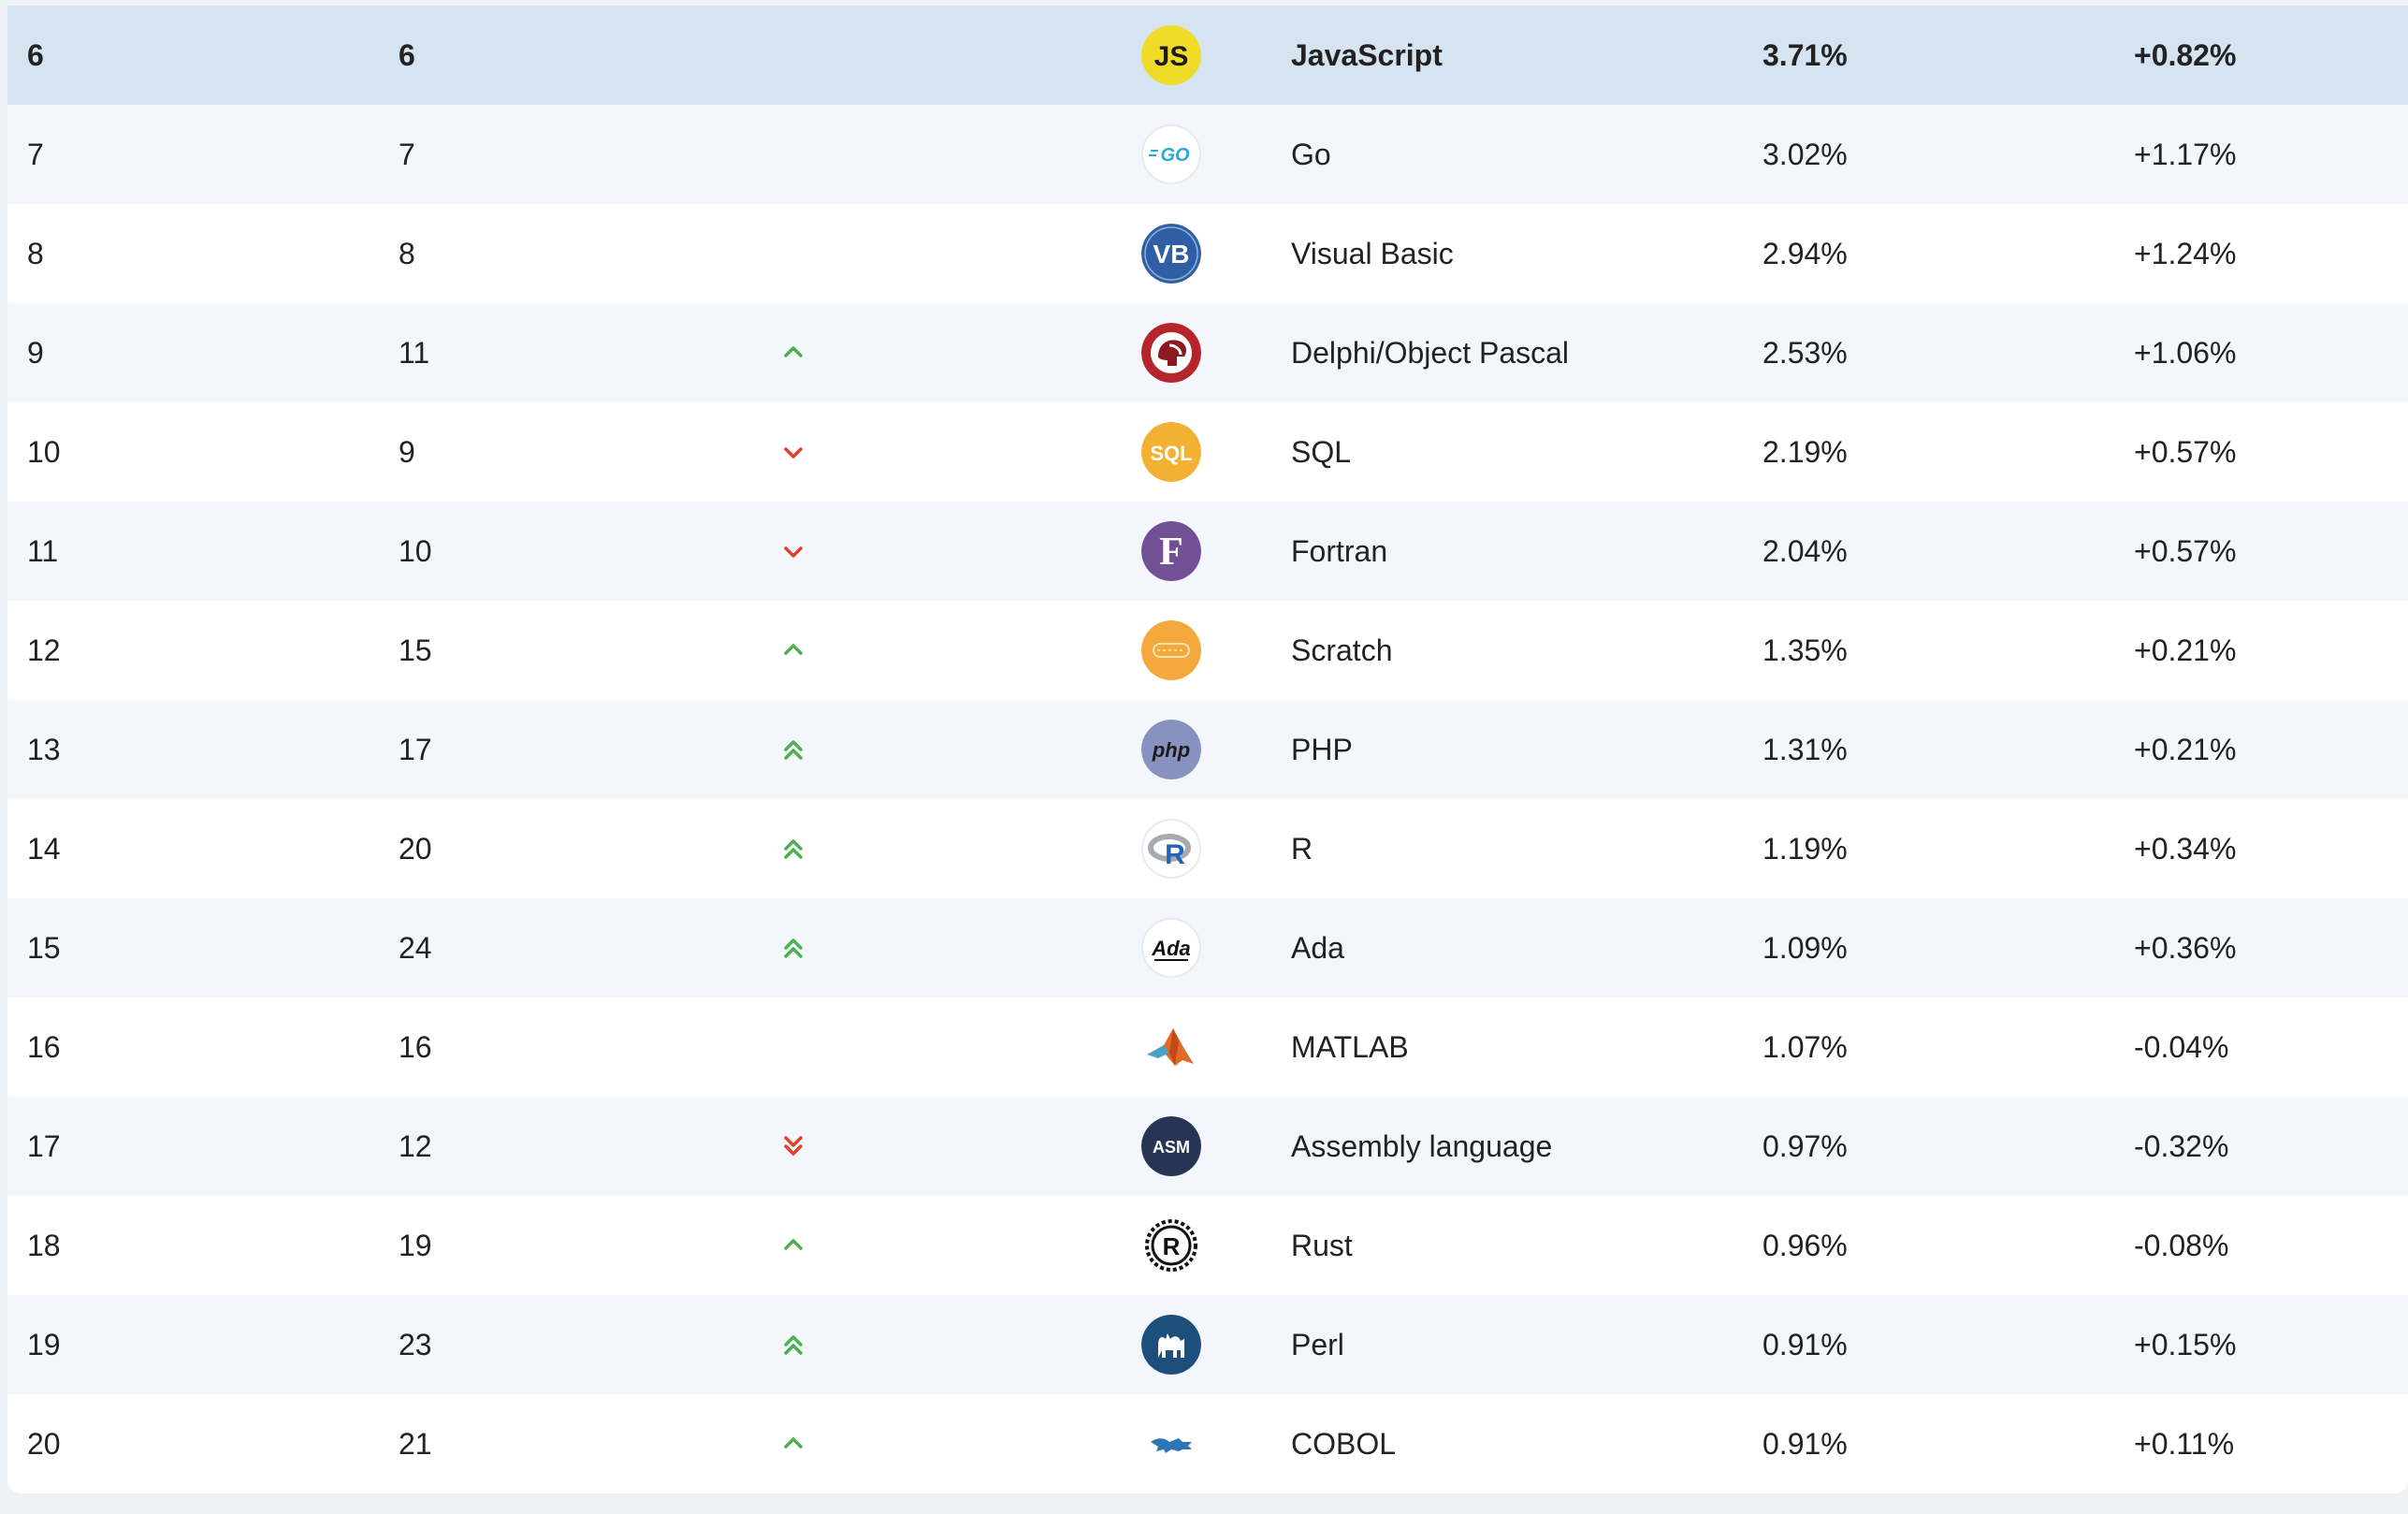 The image size is (2408, 1514). What do you see at coordinates (1172, 56) in the screenshot?
I see `svg-text: JS` at bounding box center [1172, 56].